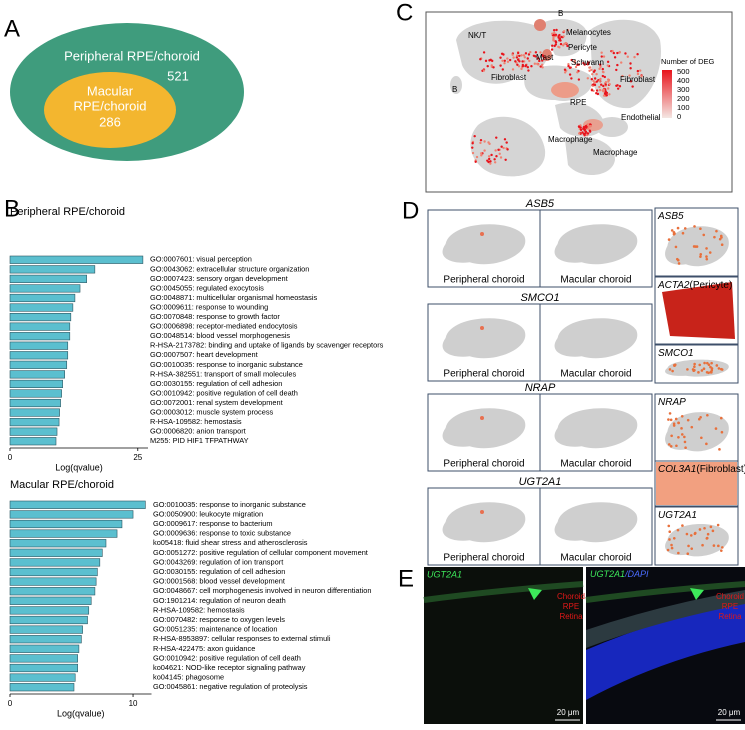 Image resolution: width=745 pixels, height=730 pixels. What do you see at coordinates (582, 47) in the screenshot?
I see `cluster-label: Pericyte` at bounding box center [582, 47].